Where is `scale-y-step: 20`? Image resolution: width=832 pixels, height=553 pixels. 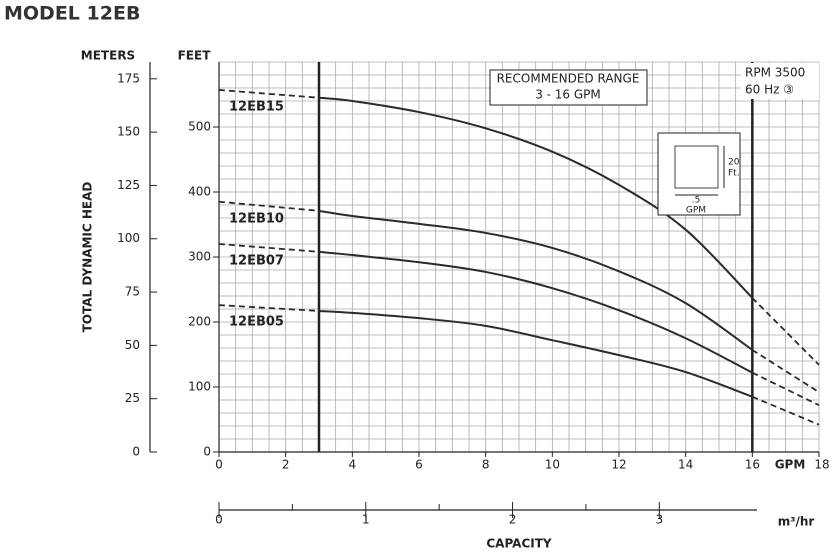
scale-y-step: 20 is located at coordinates (734, 163).